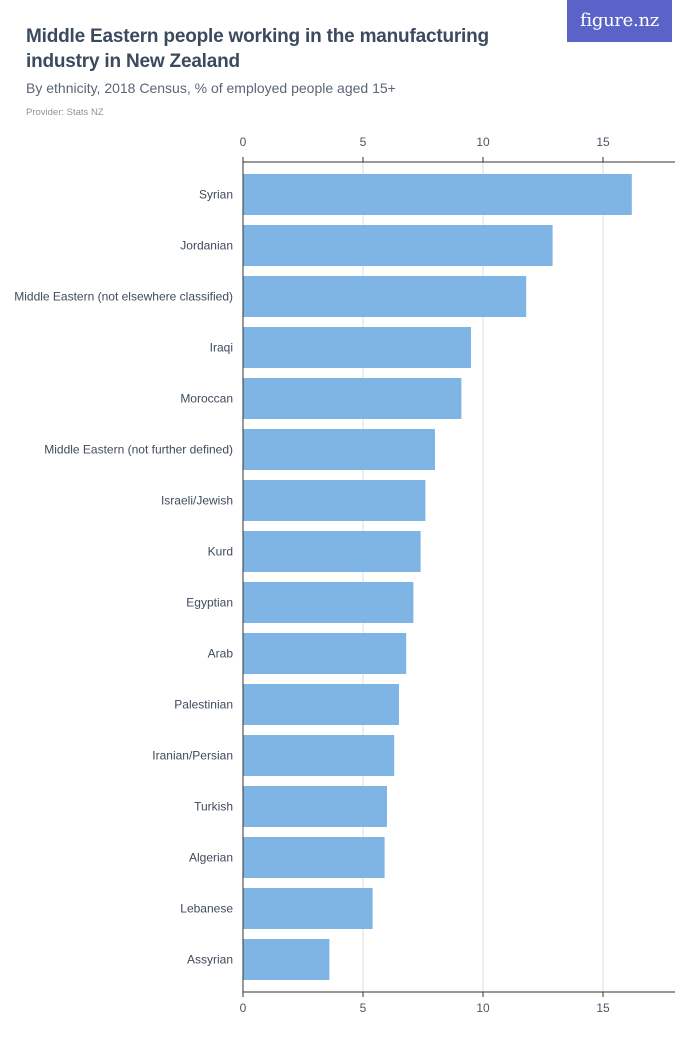 The image size is (700, 1050). What do you see at coordinates (325, 653) in the screenshot?
I see `bar-arab` at bounding box center [325, 653].